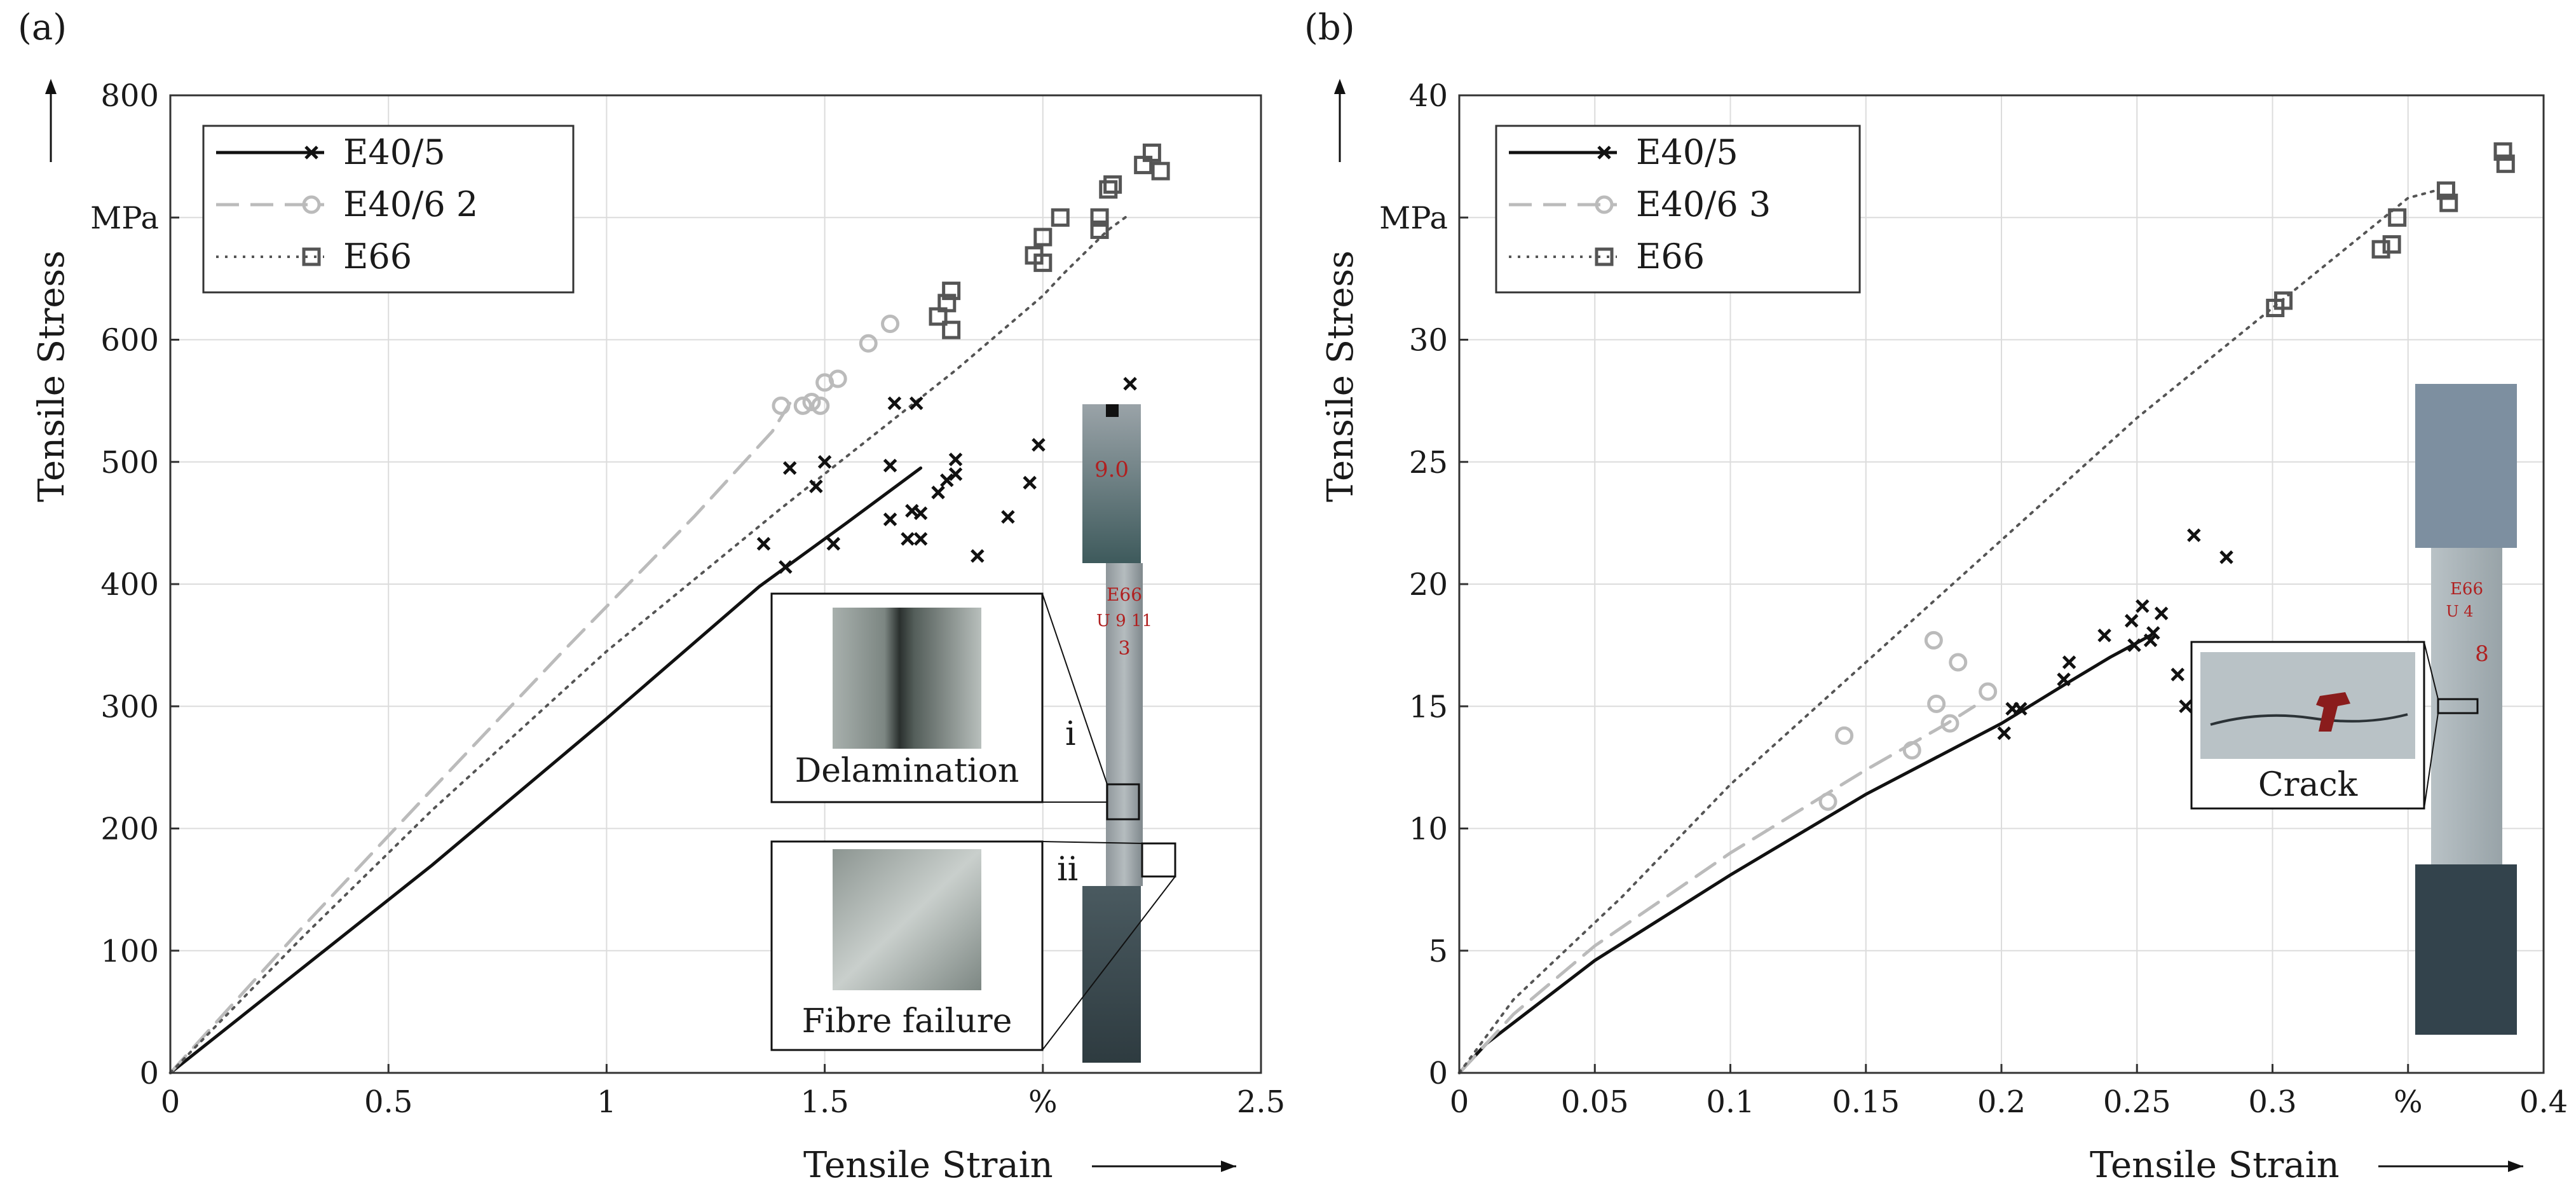  What do you see at coordinates (1687, 152) in the screenshot?
I see `legend-label: E40/5` at bounding box center [1687, 152].